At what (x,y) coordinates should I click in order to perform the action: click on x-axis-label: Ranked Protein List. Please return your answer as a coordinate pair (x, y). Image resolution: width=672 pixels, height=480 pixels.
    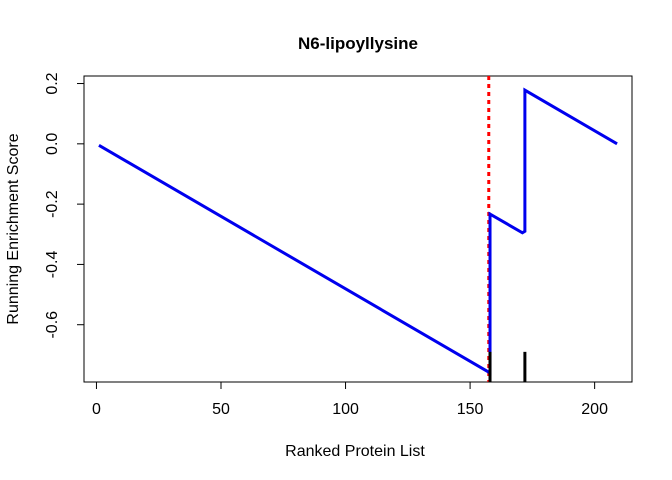
    Looking at the image, I should click on (355, 451).